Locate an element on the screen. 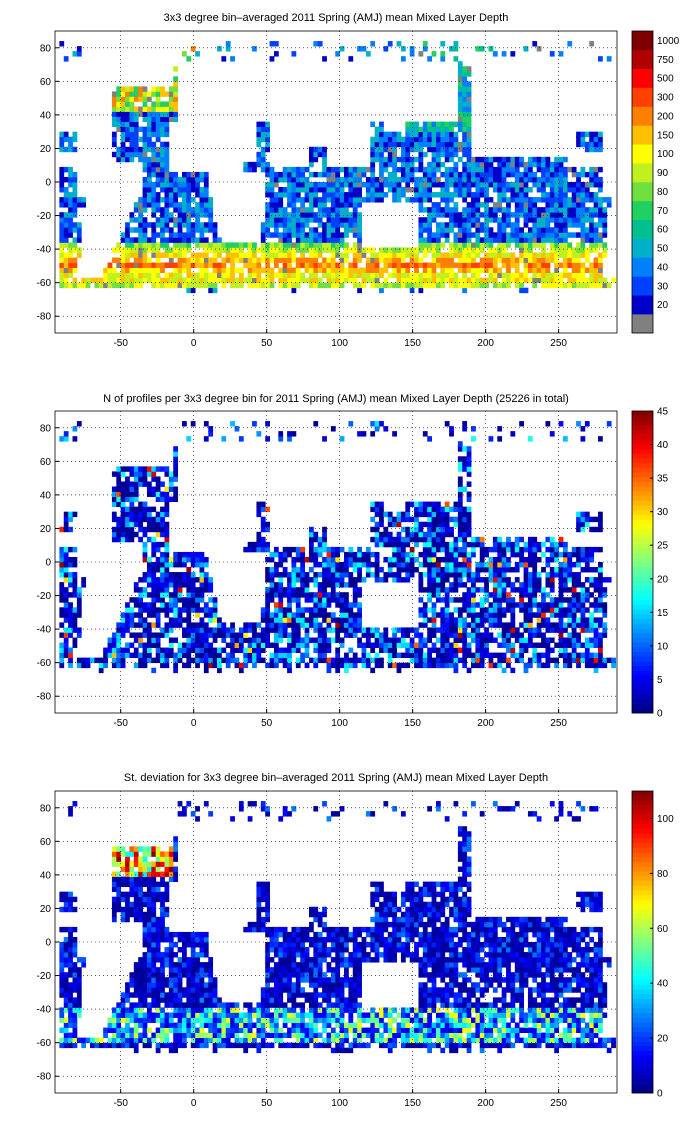 Image resolution: width=696 pixels, height=1140 pixels. x-tick-label: 0 is located at coordinates (194, 343).